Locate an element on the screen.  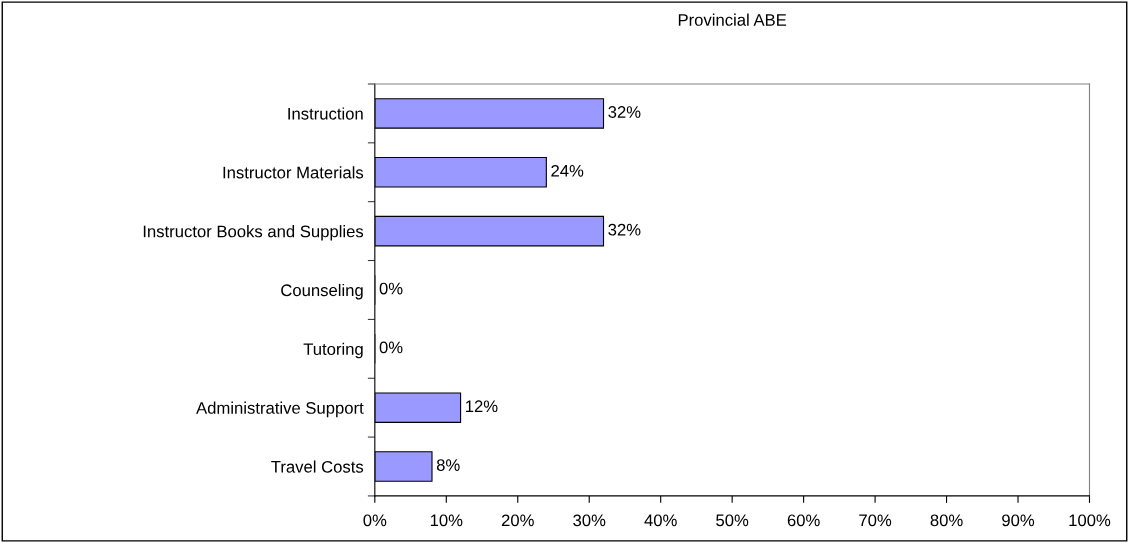
x-tick-label: 30% is located at coordinates (589, 520).